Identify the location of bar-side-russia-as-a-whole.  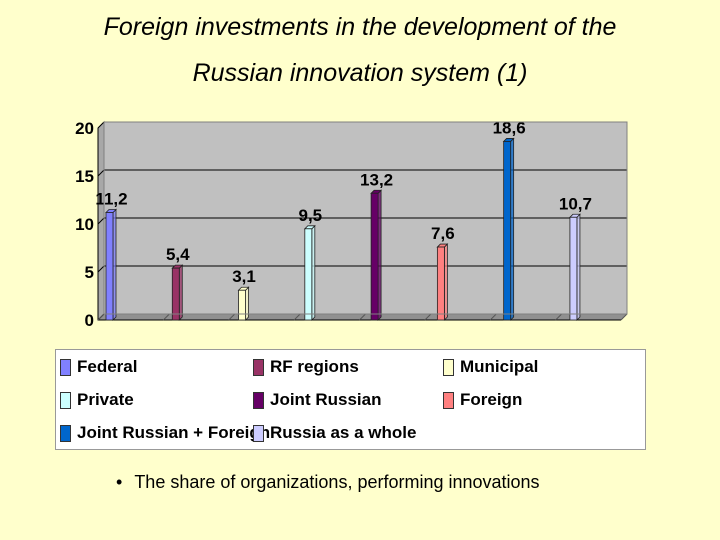
(578, 267).